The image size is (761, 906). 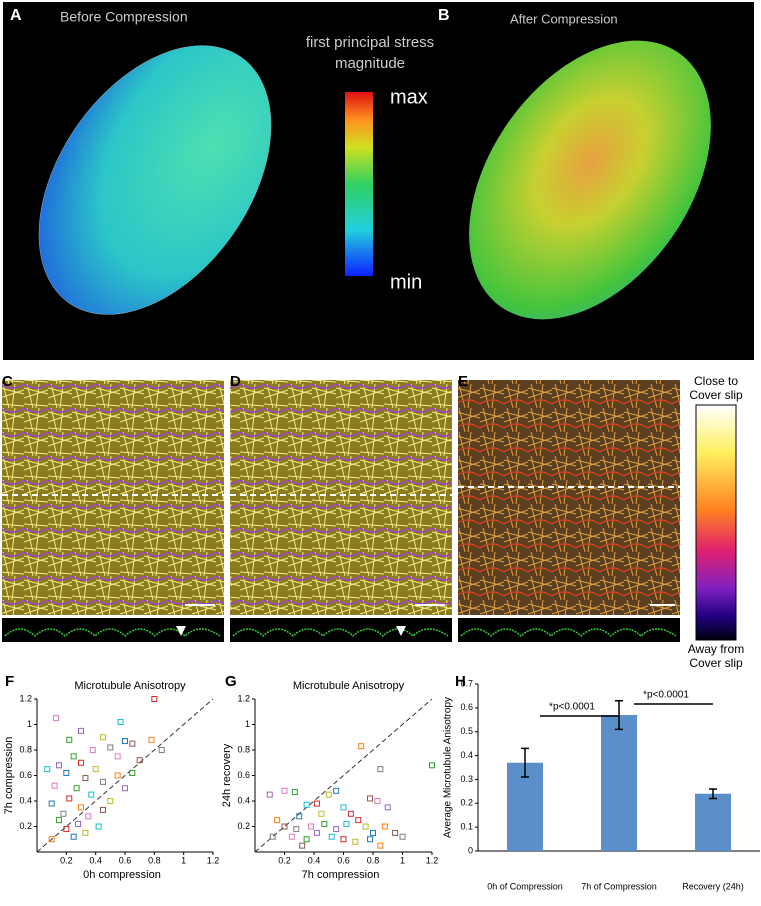 What do you see at coordinates (227, 775) in the screenshot?
I see `y-axis-label: 24h recovery` at bounding box center [227, 775].